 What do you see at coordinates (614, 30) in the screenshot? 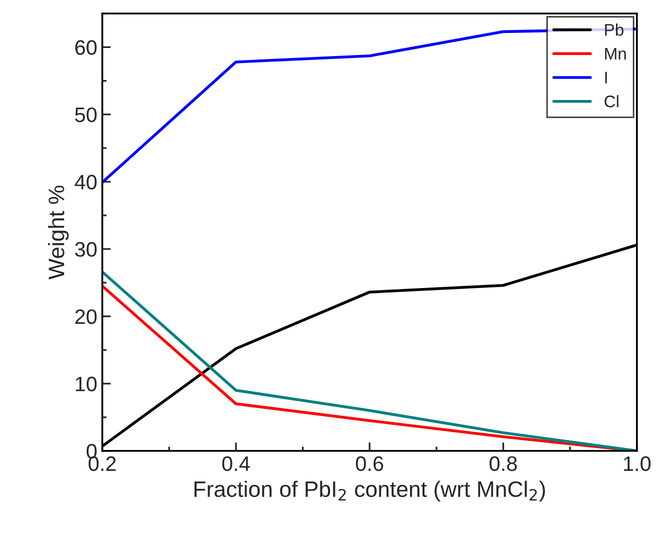
I see `legend-label: Pb` at bounding box center [614, 30].